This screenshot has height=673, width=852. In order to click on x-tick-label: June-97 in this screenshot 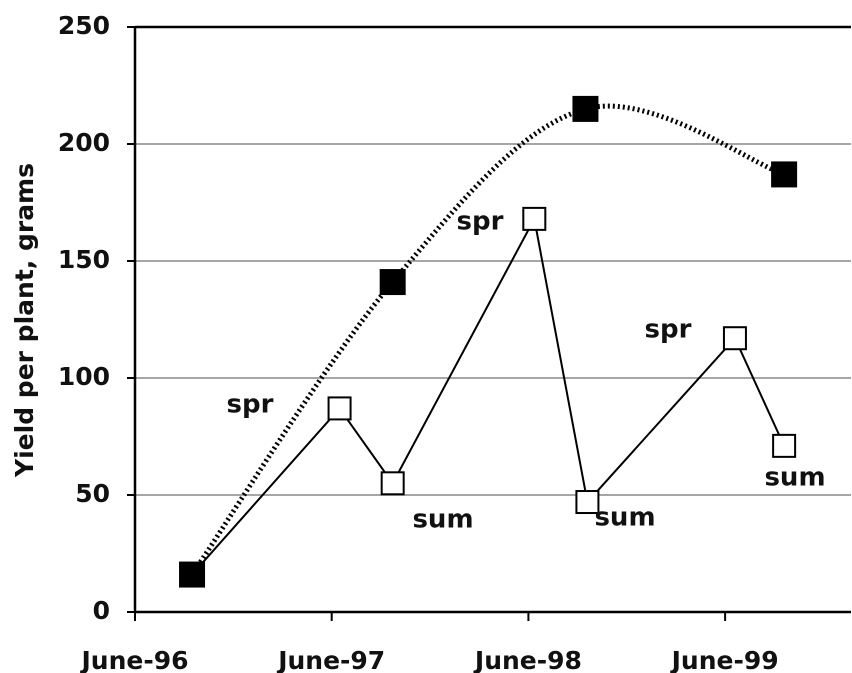, I will do `click(330, 659)`.